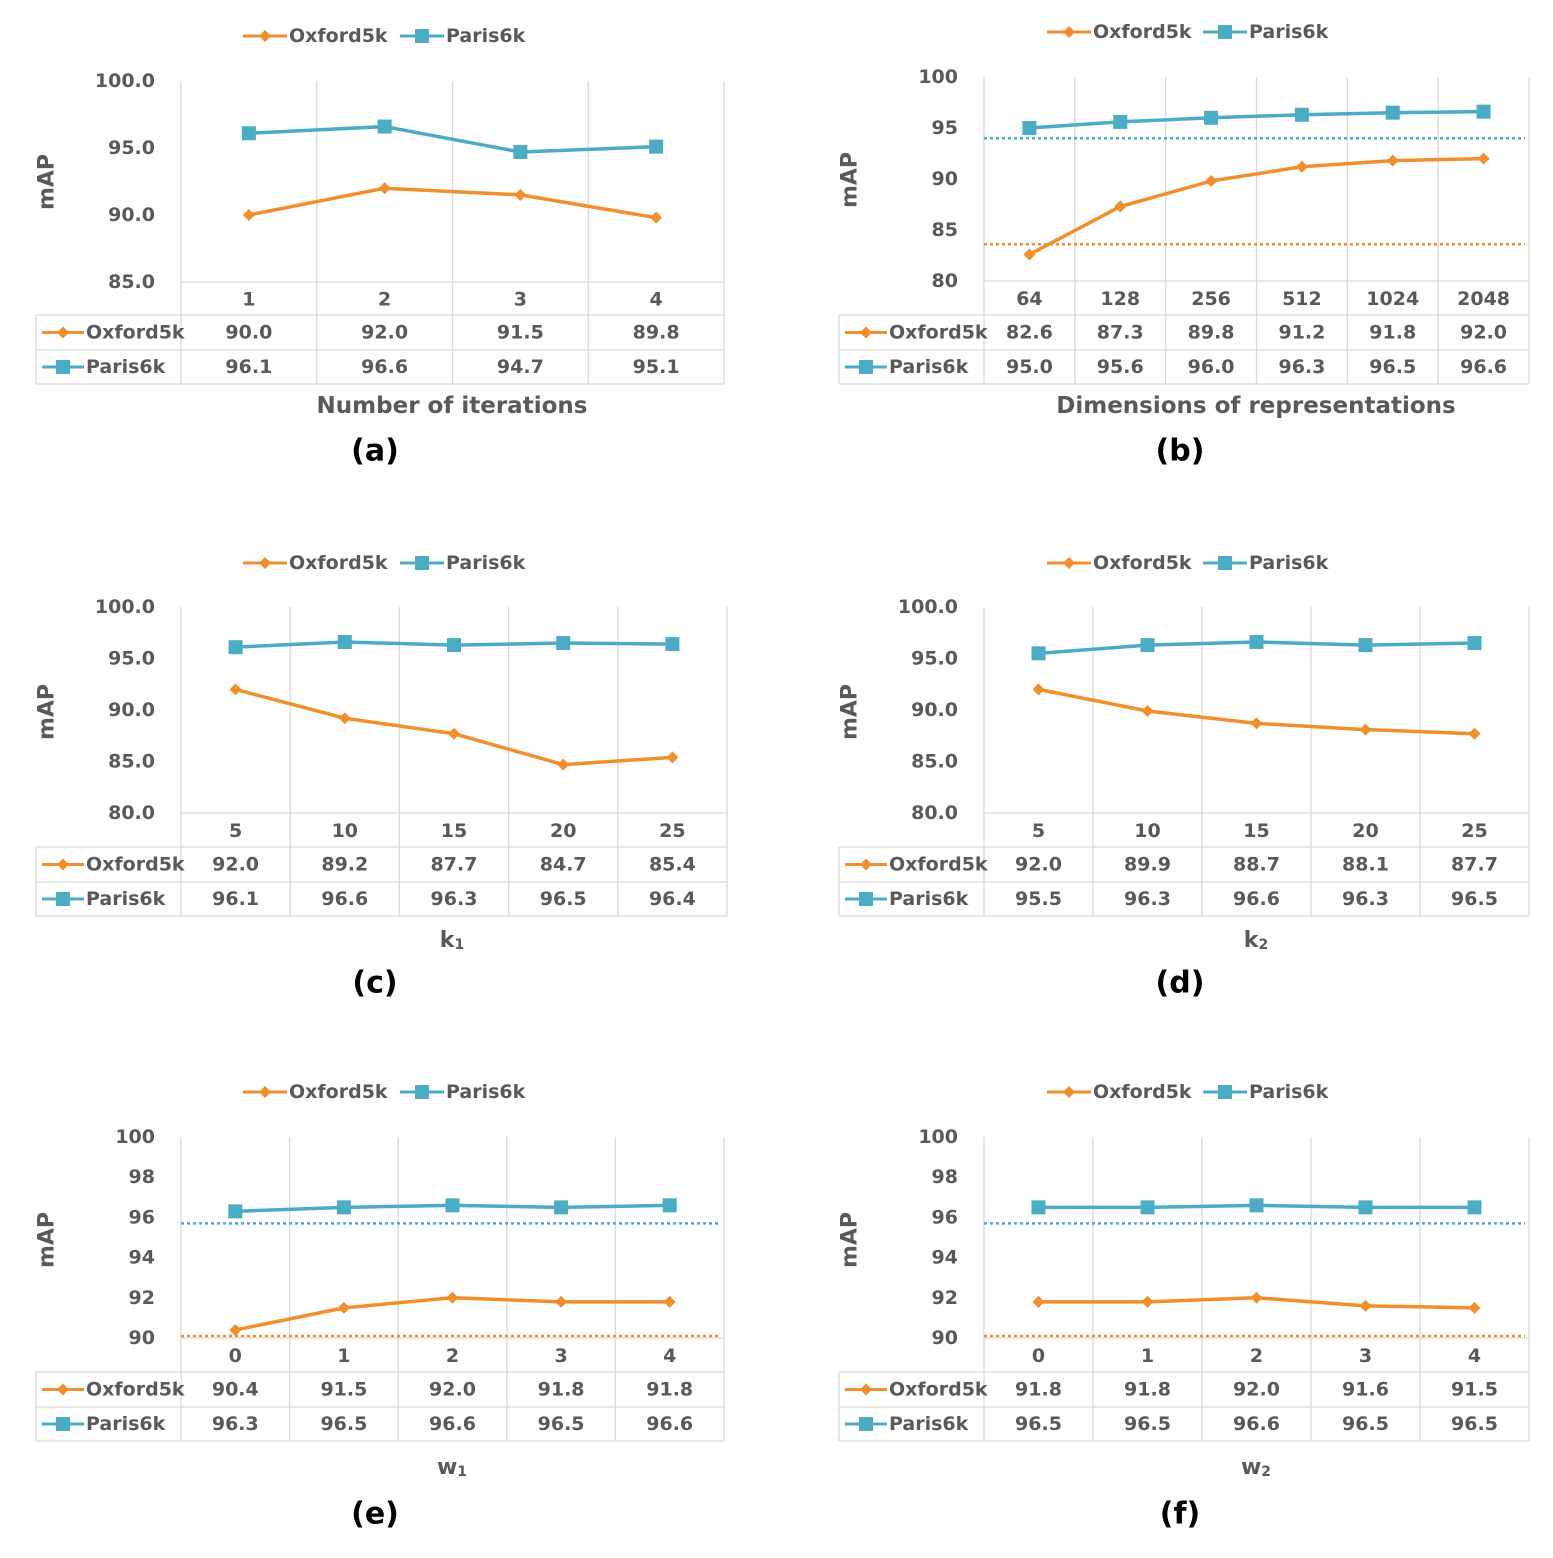 The height and width of the screenshot is (1558, 1553). I want to click on x-tick-label: 1024, so click(1392, 299).